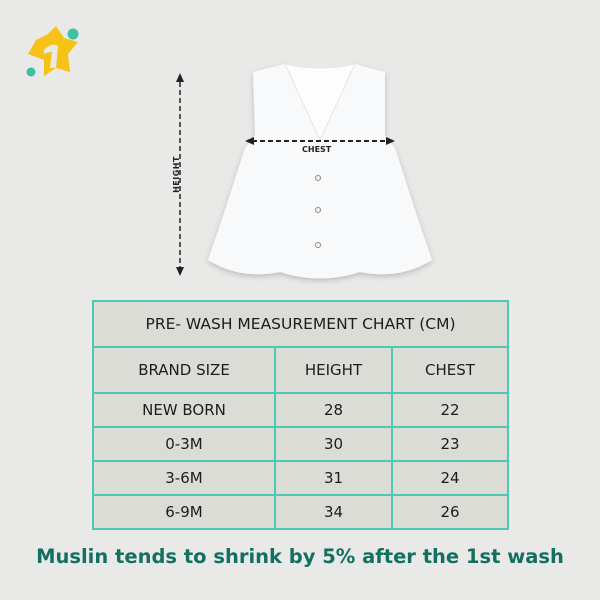 This screenshot has width=600, height=600. I want to click on chest-cell: 26, so click(450, 512).